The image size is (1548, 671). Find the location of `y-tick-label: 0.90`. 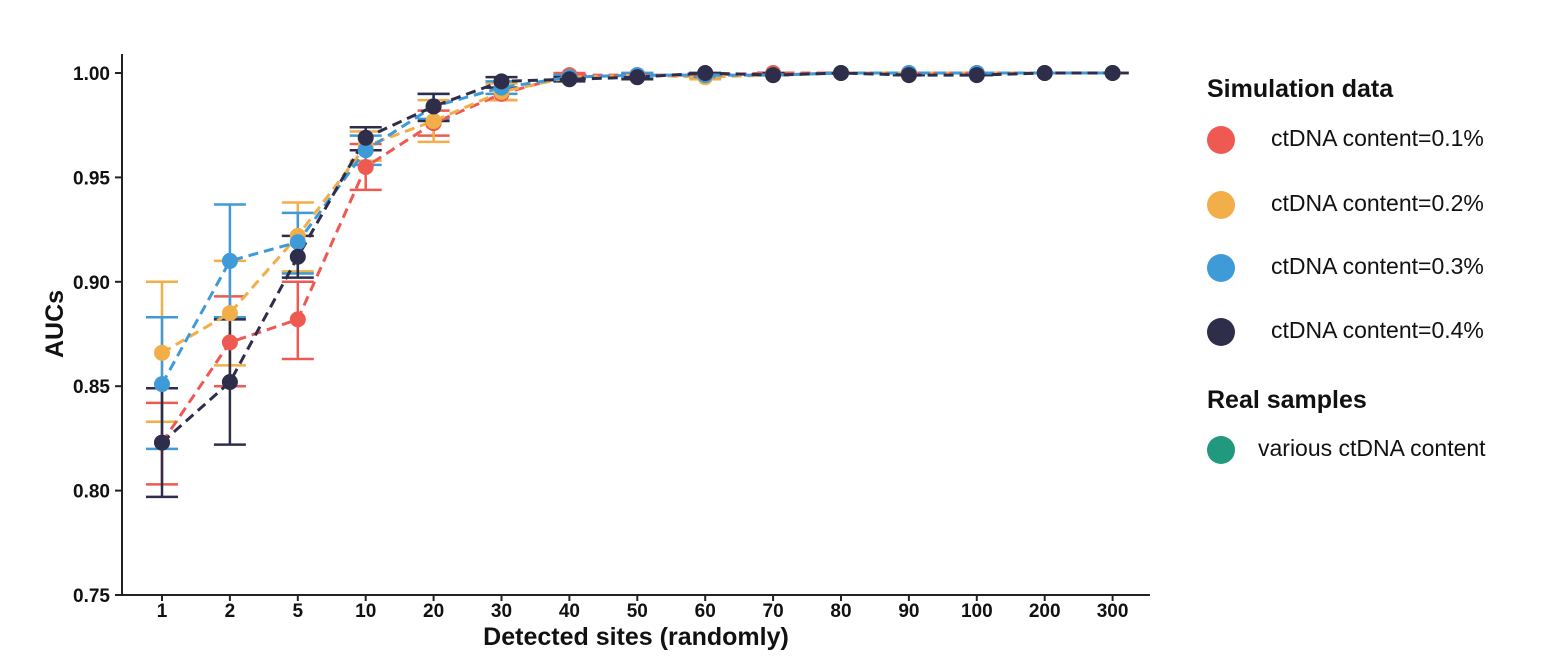

y-tick-label: 0.90 is located at coordinates (91, 283).